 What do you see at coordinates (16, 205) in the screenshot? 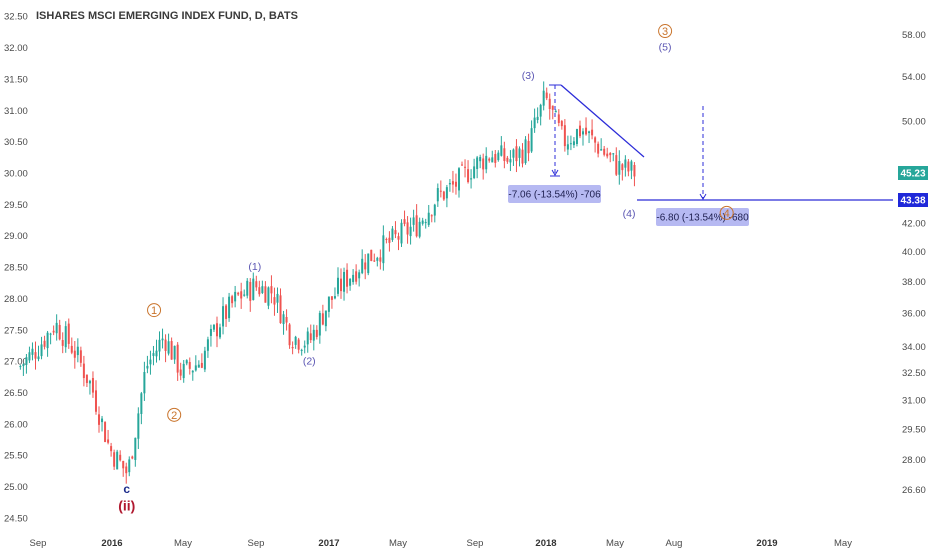
I see `left-axis-tick-6: 29.50` at bounding box center [16, 205].